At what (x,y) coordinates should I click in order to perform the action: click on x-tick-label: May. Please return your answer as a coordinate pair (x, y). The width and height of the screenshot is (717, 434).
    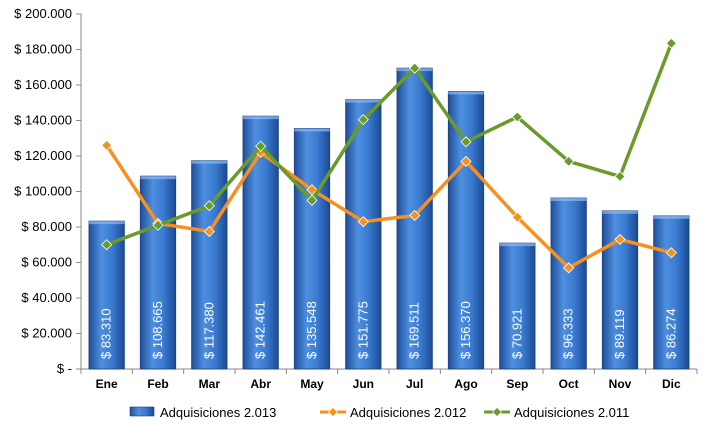
    Looking at the image, I should click on (312, 384).